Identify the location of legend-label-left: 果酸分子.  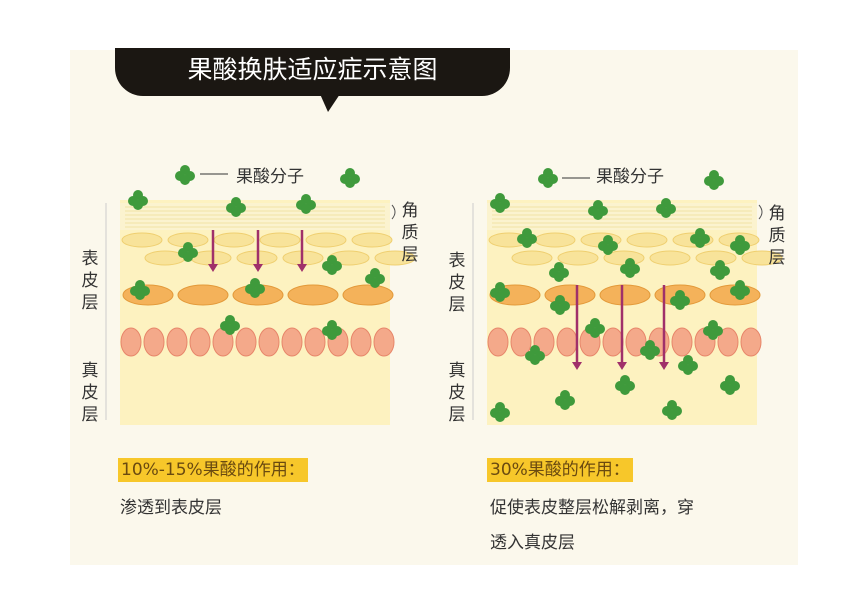
(270, 177).